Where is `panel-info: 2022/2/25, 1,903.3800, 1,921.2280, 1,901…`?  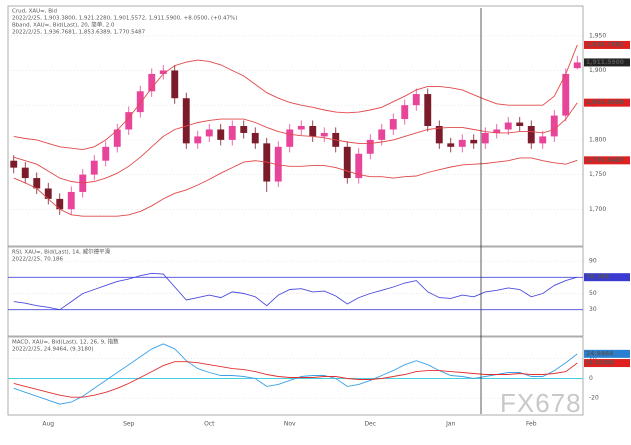 panel-info: 2022/2/25, 1,903.3800, 1,921.2280, 1,901… is located at coordinates (124, 19).